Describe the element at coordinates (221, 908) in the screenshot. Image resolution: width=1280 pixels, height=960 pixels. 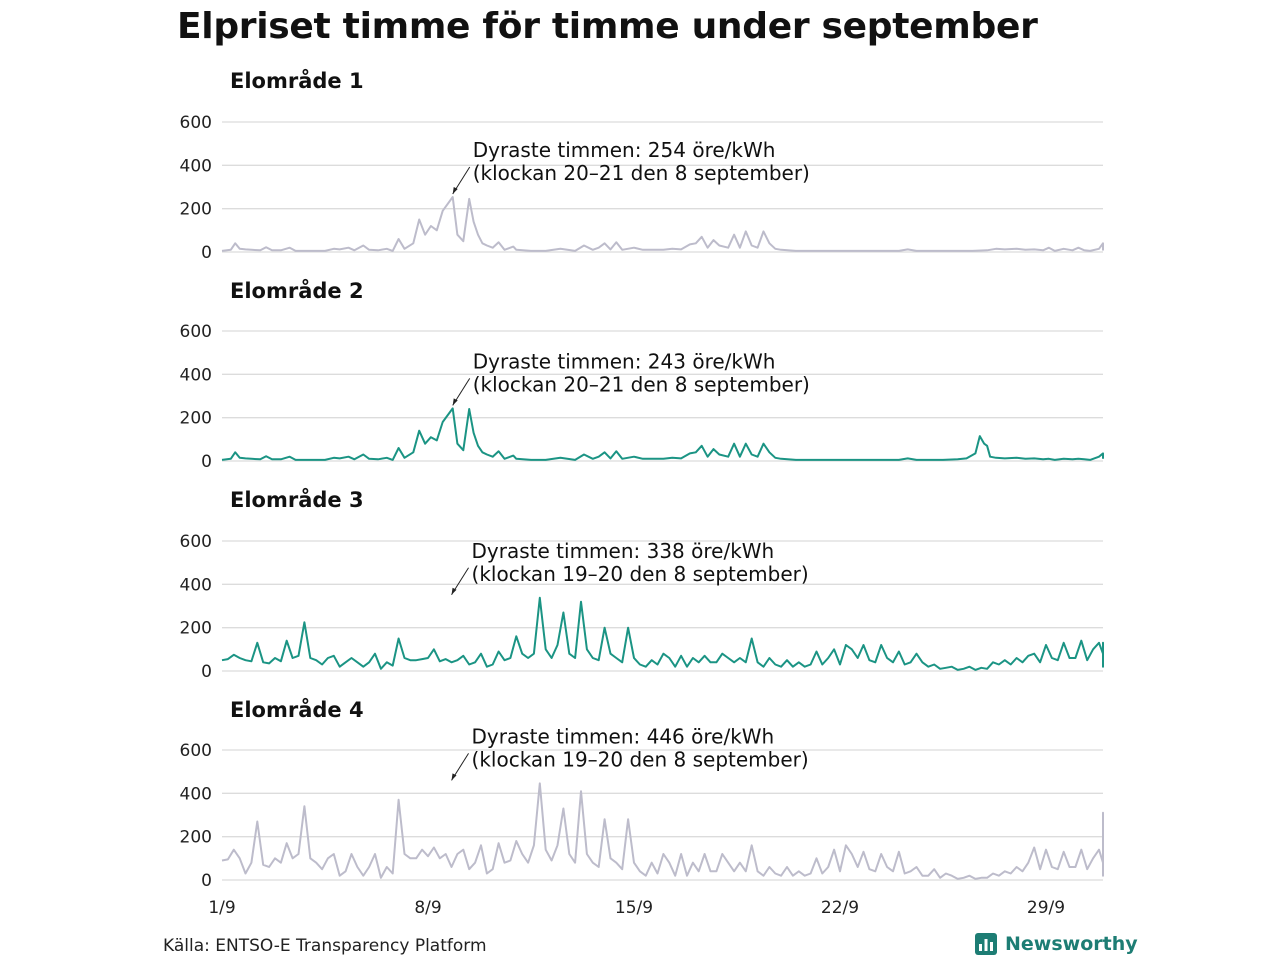
I see `x-tick-label: 1/9` at that location.